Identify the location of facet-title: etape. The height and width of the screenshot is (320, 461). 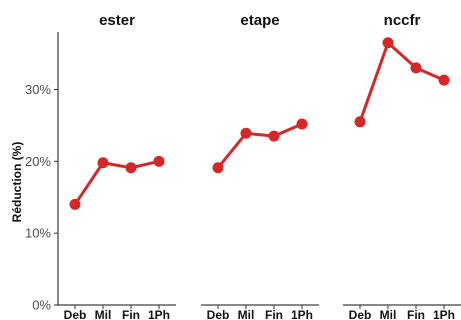
(259, 20).